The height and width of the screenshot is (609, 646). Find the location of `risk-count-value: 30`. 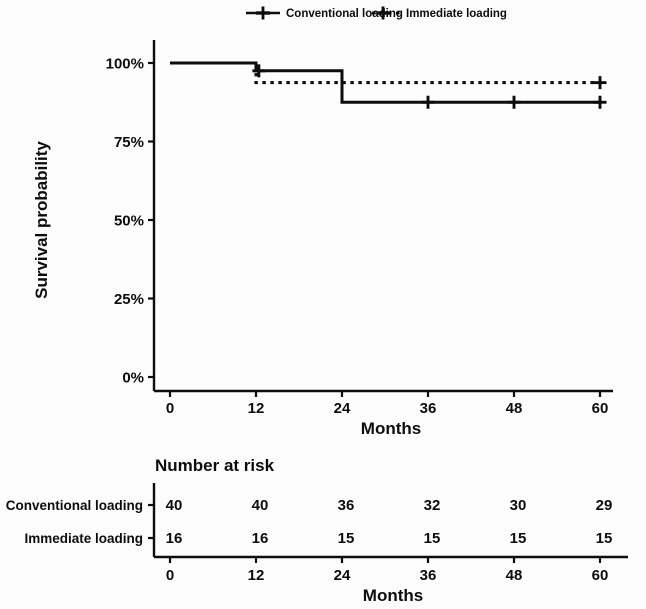

risk-count-value: 30 is located at coordinates (518, 505).